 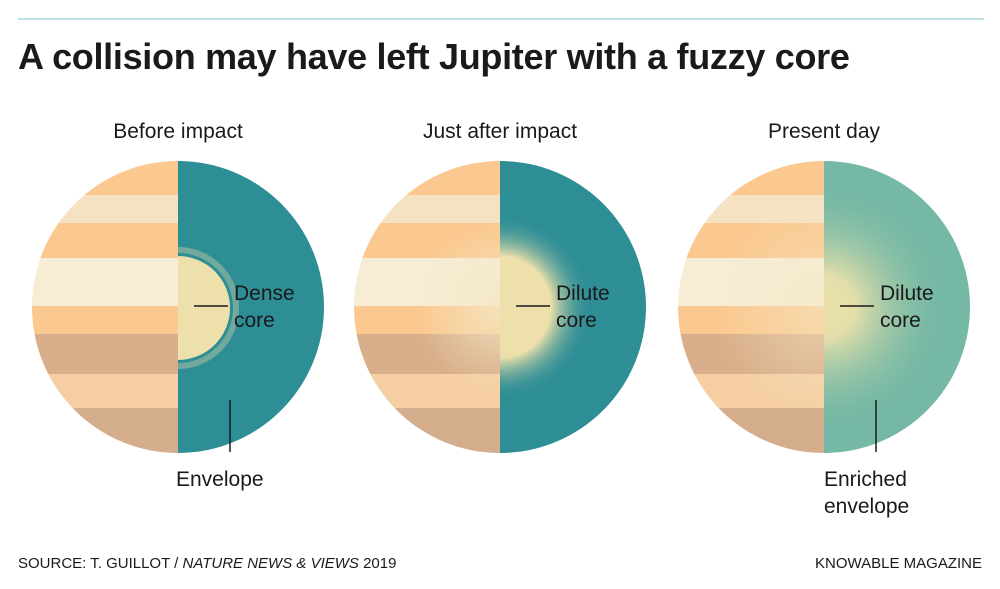 I want to click on core-label: Dense core, so click(x=264, y=307).